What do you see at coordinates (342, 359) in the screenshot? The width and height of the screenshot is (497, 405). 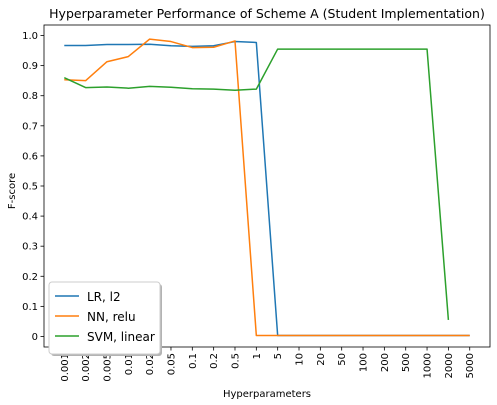 I see `x-tick-label: 50` at bounding box center [342, 359].